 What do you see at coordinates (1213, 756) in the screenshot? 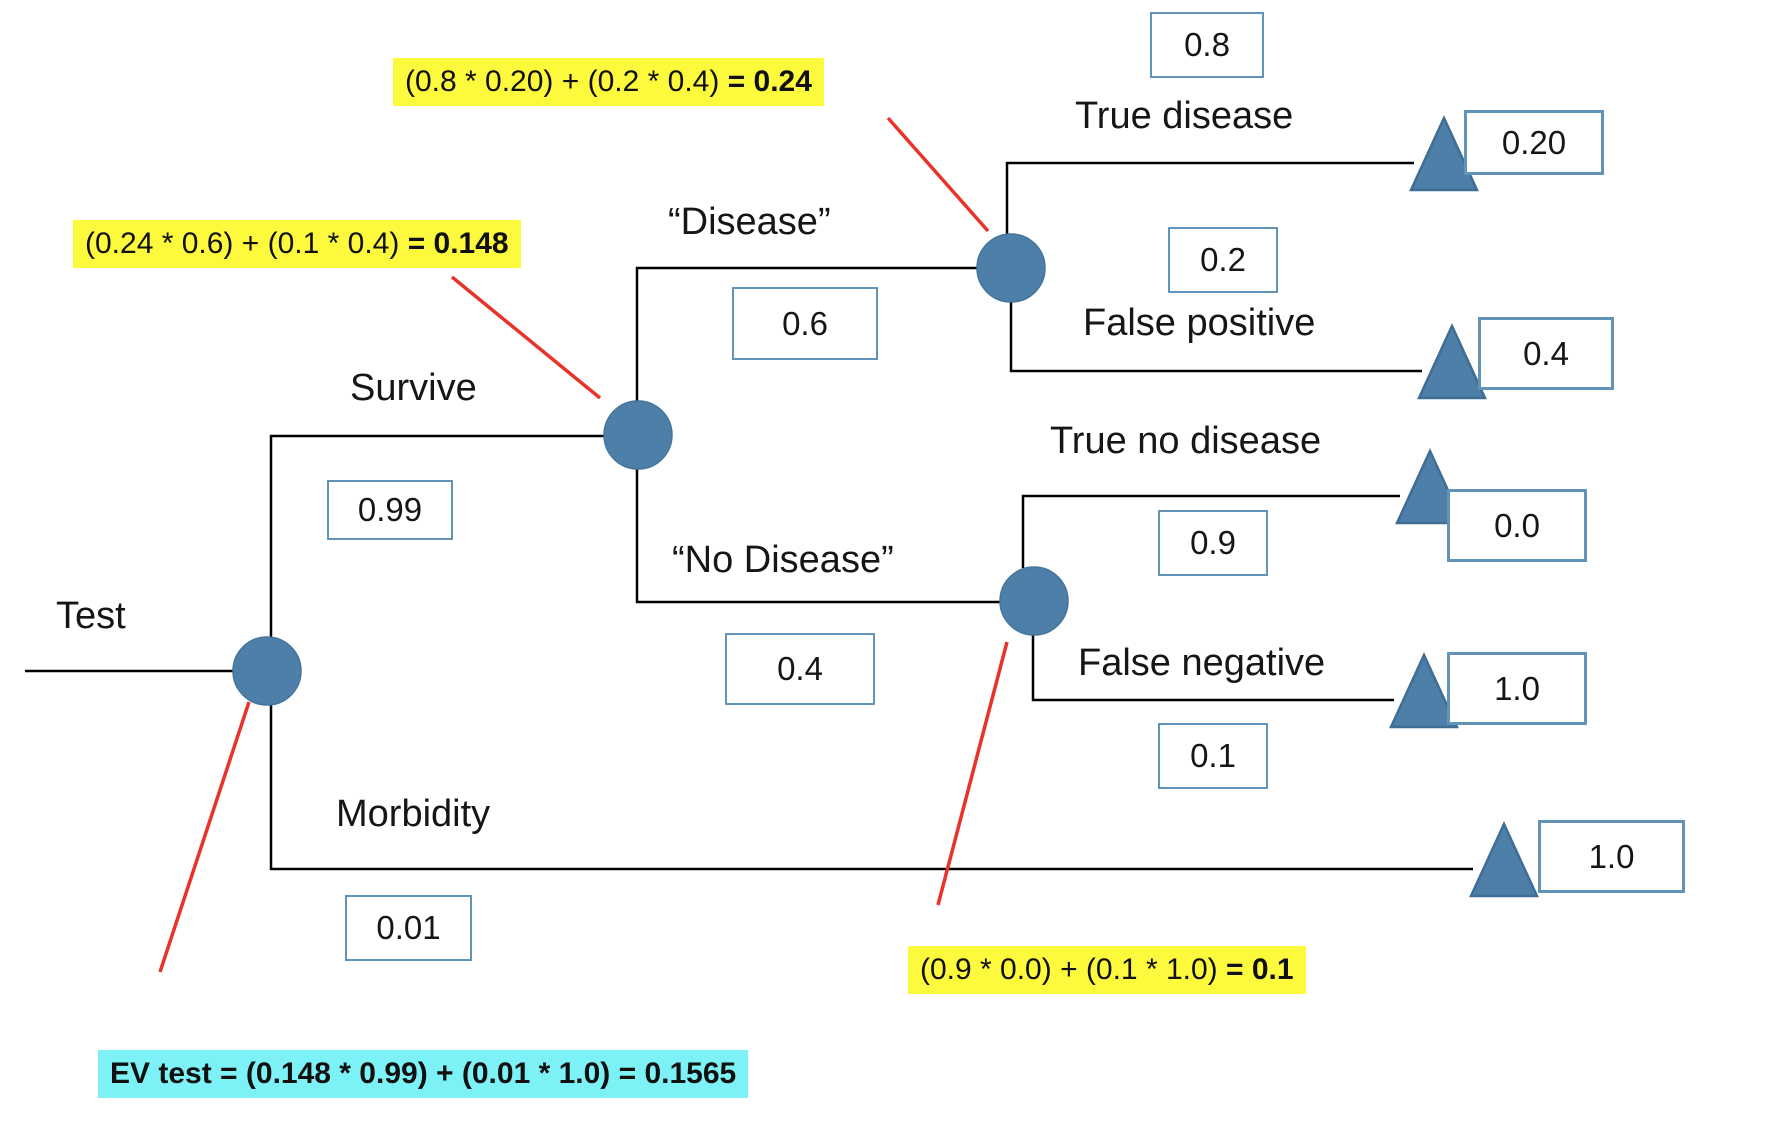
I see `probability-box-false-negative: 0.1` at bounding box center [1213, 756].